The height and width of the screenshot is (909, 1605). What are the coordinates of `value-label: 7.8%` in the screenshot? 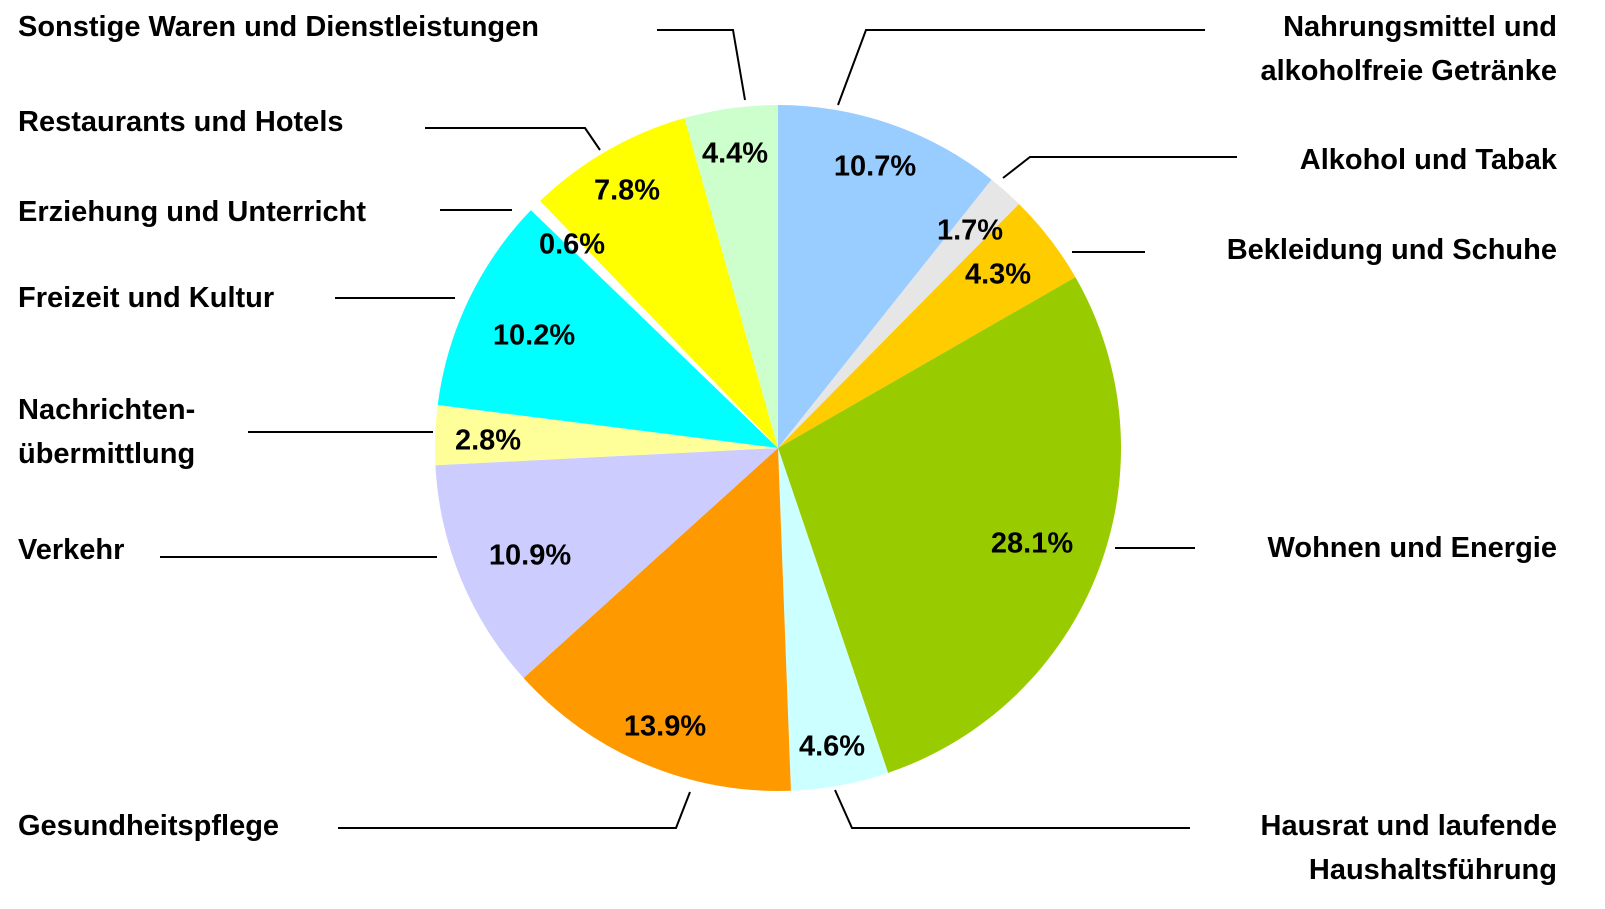 It's located at (627, 191).